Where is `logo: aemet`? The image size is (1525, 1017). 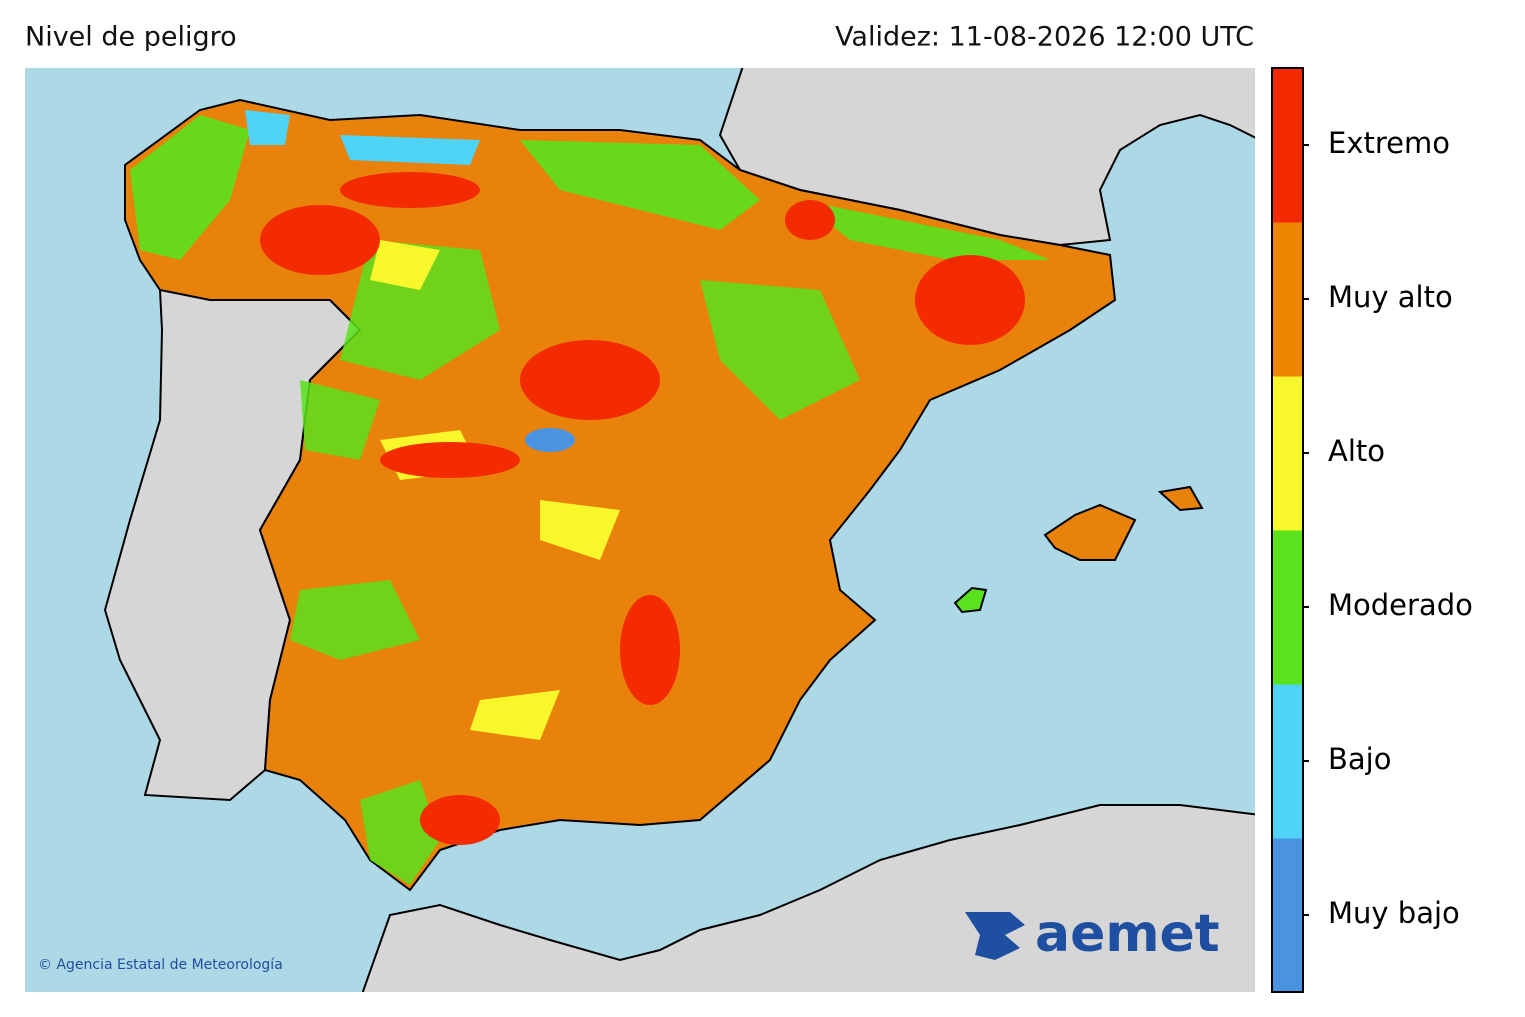
logo: aemet is located at coordinates (1092, 934).